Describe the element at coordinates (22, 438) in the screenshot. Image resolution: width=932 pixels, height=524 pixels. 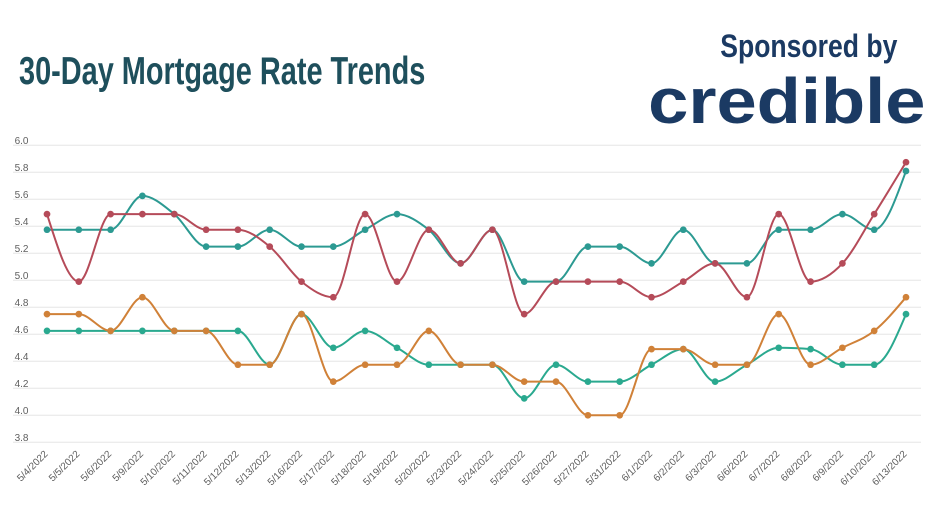
I see `svg-text: 3.8` at that location.